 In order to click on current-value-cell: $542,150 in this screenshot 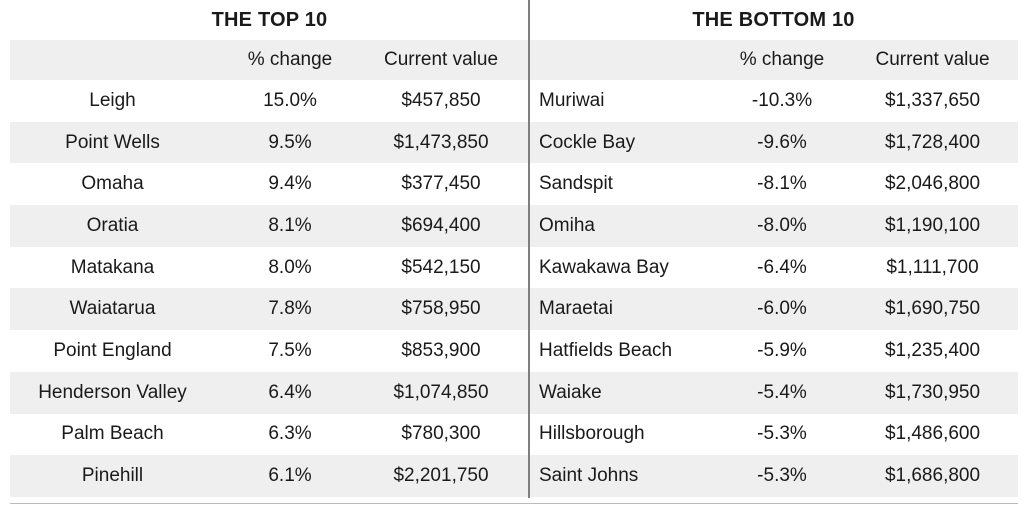, I will do `click(441, 267)`.